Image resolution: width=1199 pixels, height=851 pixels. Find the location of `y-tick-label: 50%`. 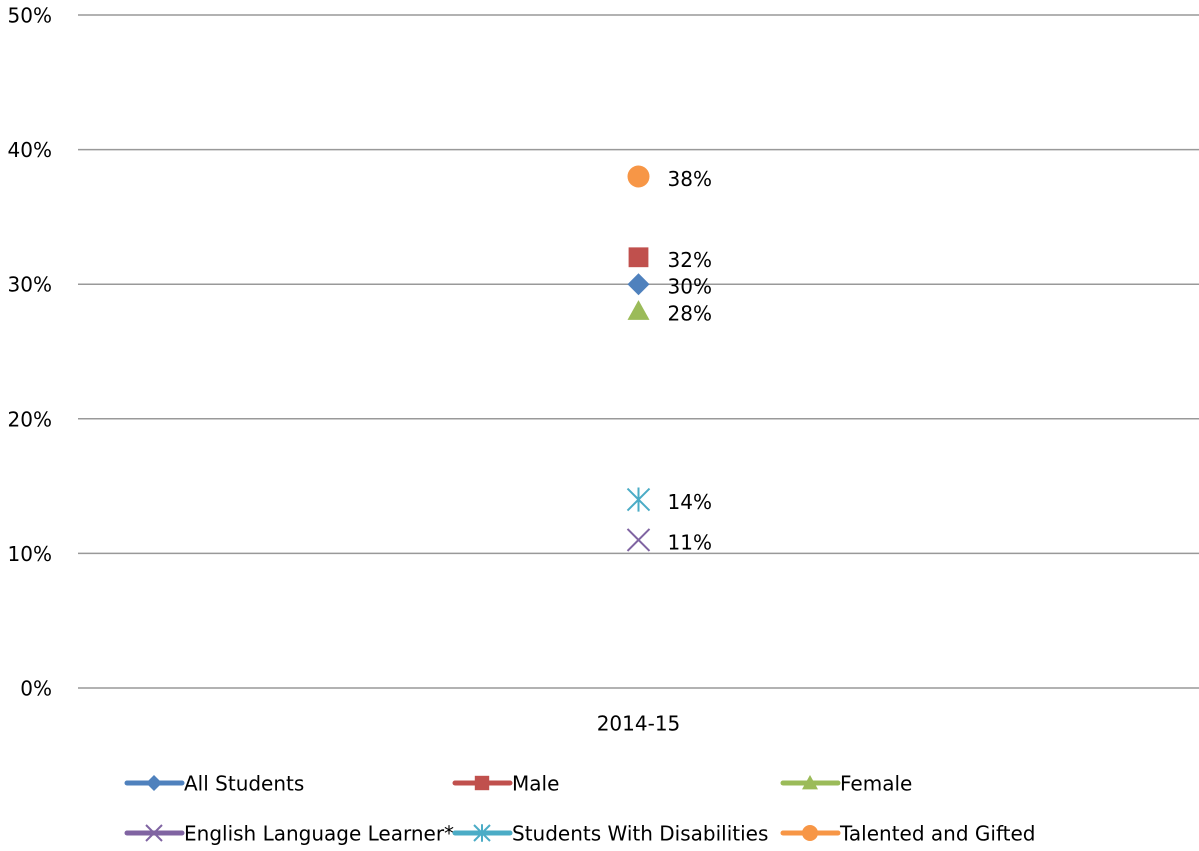

y-tick-label: 50% is located at coordinates (30, 16).